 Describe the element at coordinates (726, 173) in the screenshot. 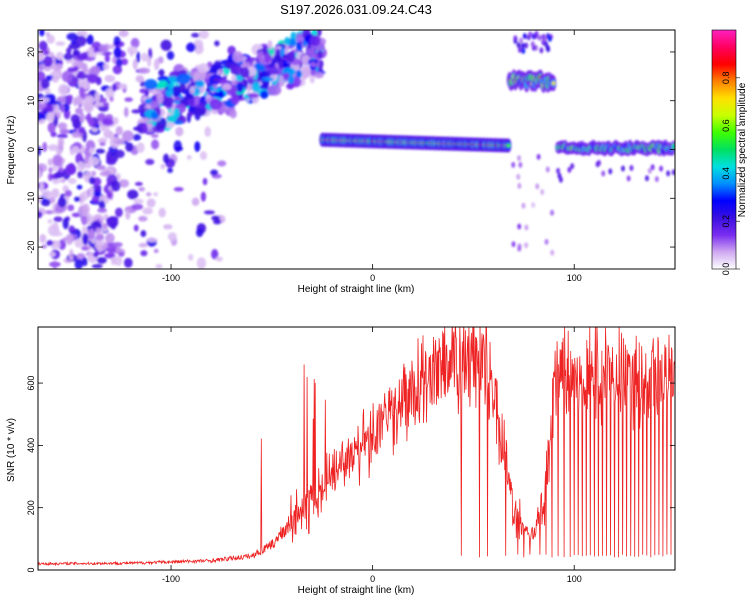

I see `colorbar-tick-label: 0.4` at that location.